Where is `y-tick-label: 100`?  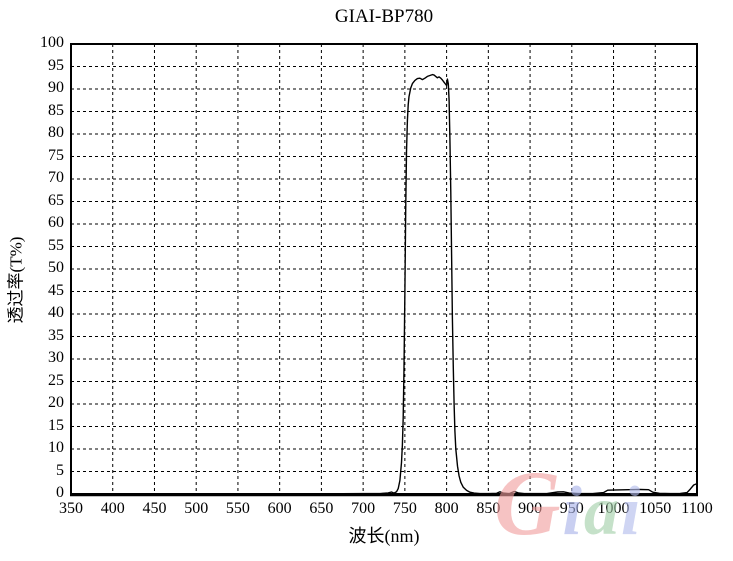
y-tick-label: 100 is located at coordinates (52, 42).